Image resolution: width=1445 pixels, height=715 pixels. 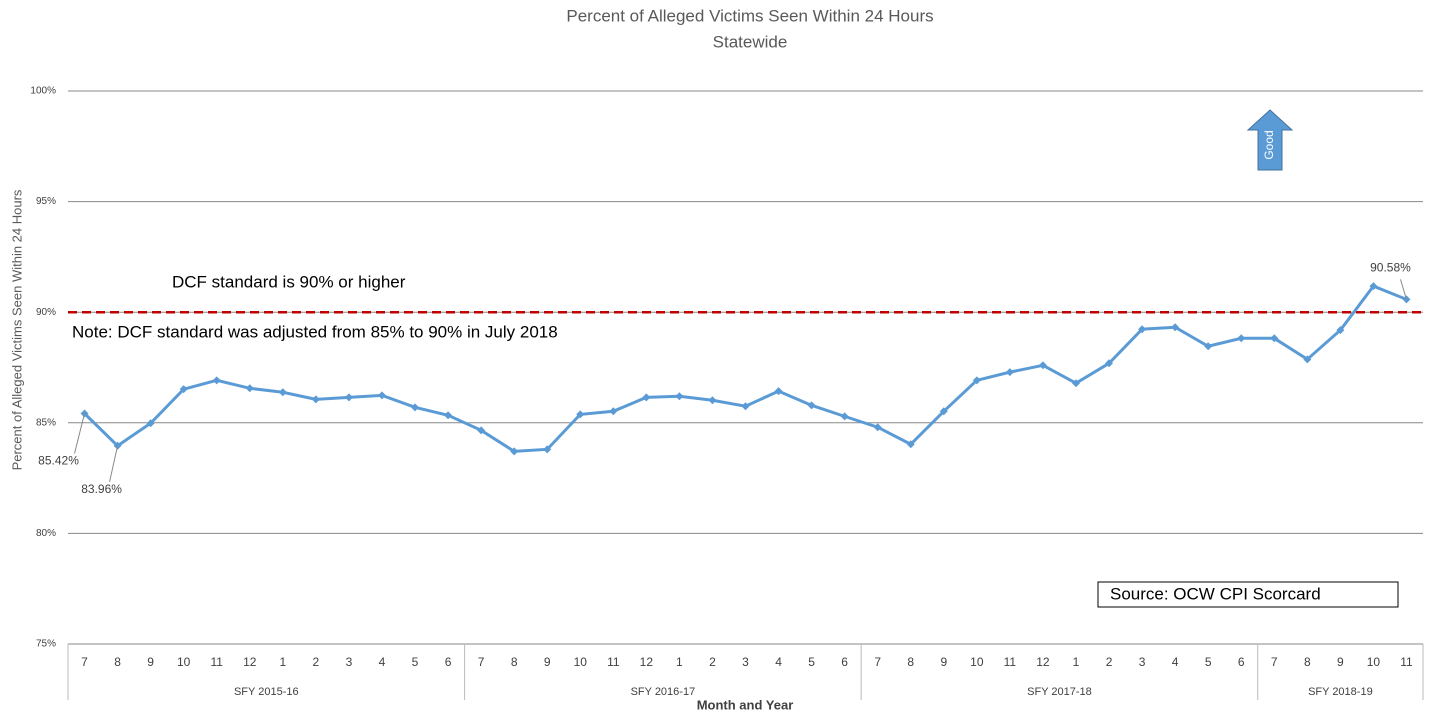 What do you see at coordinates (46, 422) in the screenshot?
I see `y-tick-label: 85%` at bounding box center [46, 422].